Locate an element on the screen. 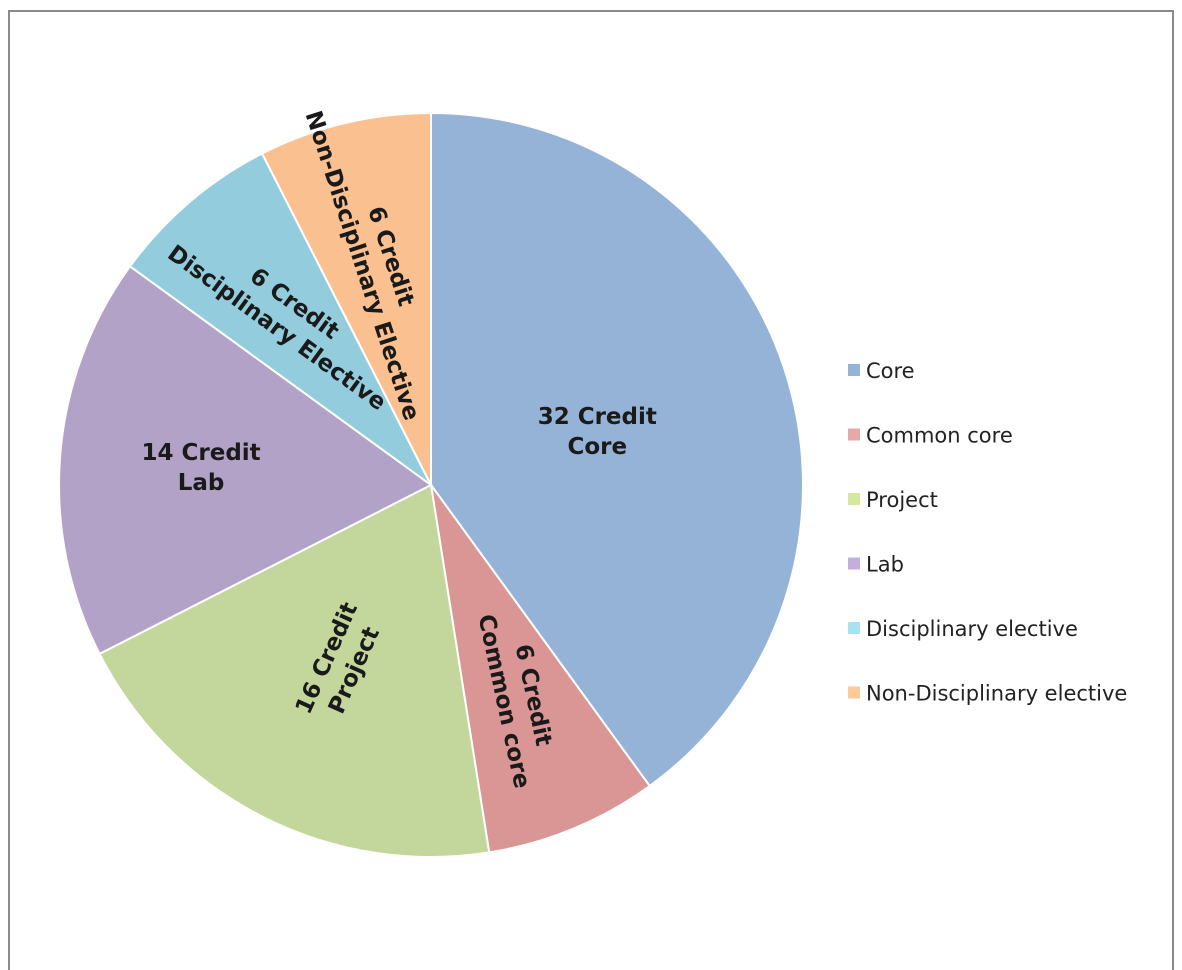 This screenshot has height=970, width=1182. pie-slice-disciplinary-elective is located at coordinates (280, 319).